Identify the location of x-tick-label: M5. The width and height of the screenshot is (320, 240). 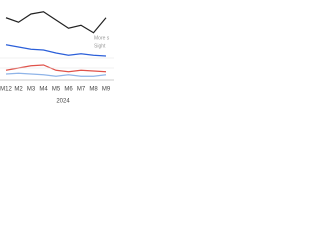
(56, 90).